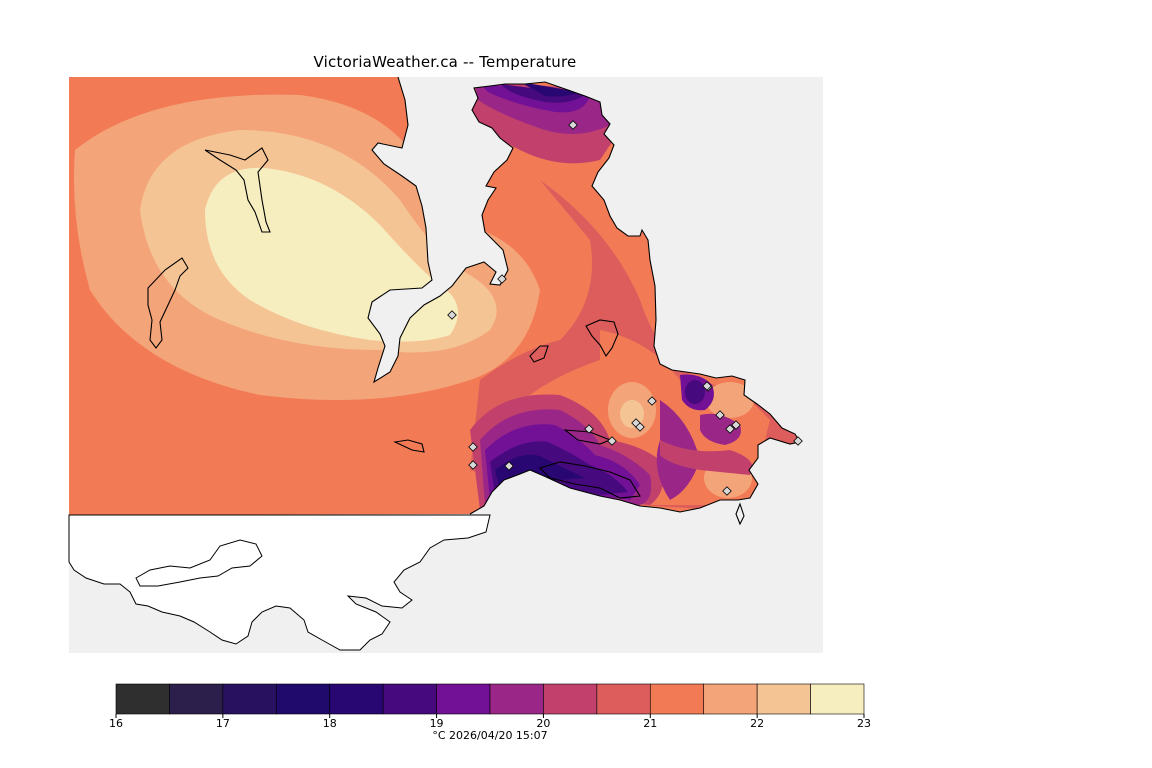  I want to click on colorbar-tick-label: 20, so click(543, 723).